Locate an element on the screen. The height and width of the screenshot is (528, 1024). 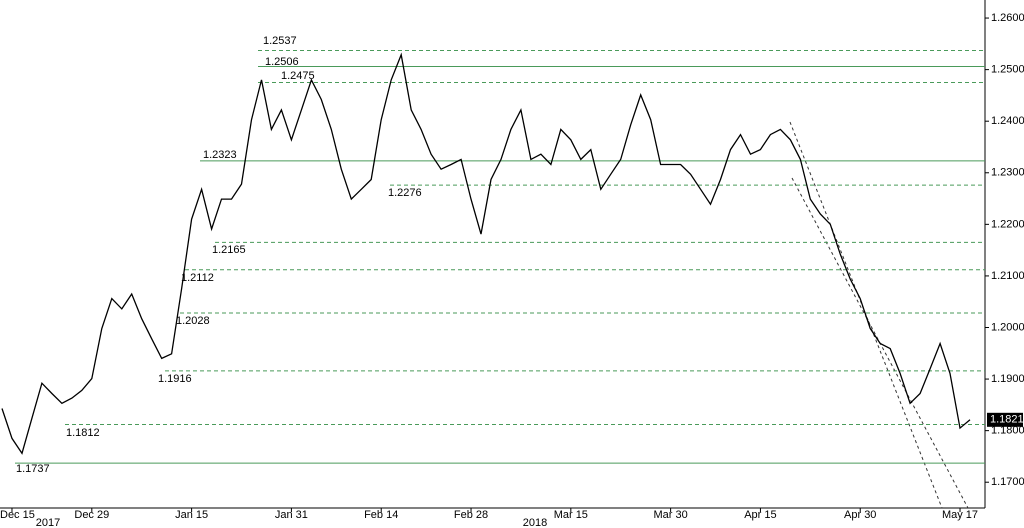
x-tick-label: Feb 14 is located at coordinates (381, 515).